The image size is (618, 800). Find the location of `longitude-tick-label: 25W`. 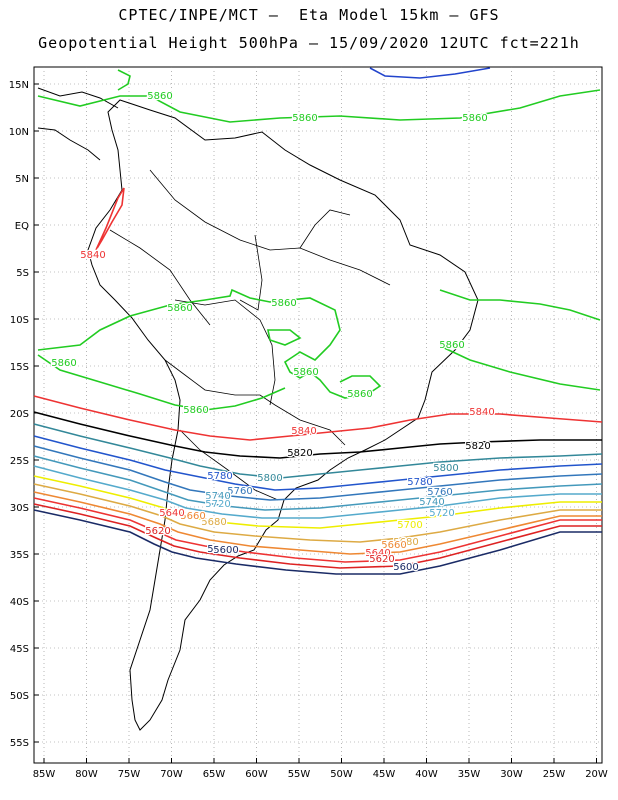

longitude-tick-label: 25W is located at coordinates (554, 774).